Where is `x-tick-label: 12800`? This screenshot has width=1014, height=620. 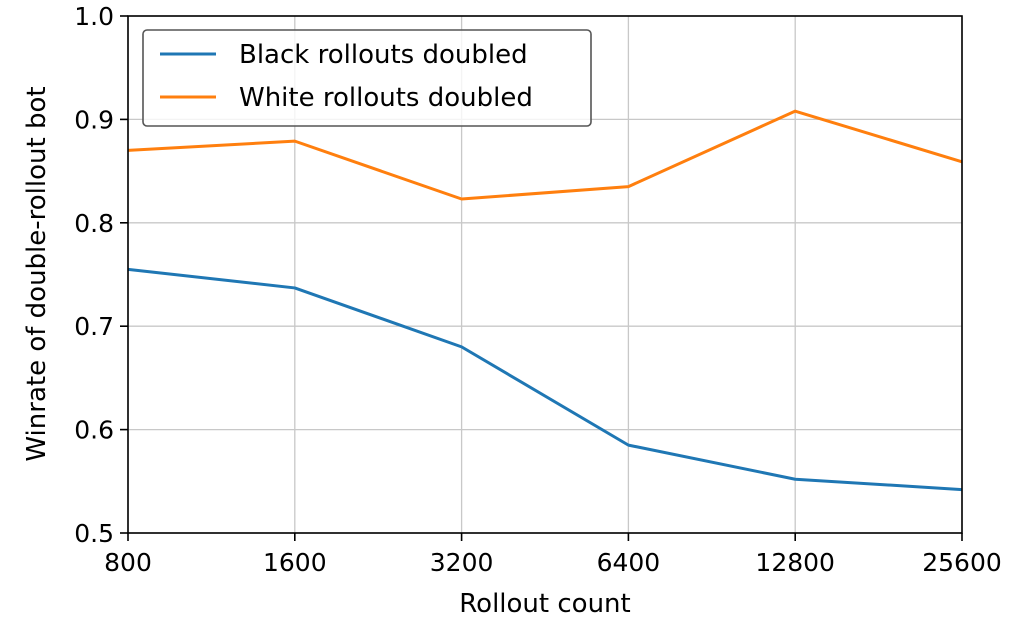
x-tick-label: 12800 is located at coordinates (795, 562).